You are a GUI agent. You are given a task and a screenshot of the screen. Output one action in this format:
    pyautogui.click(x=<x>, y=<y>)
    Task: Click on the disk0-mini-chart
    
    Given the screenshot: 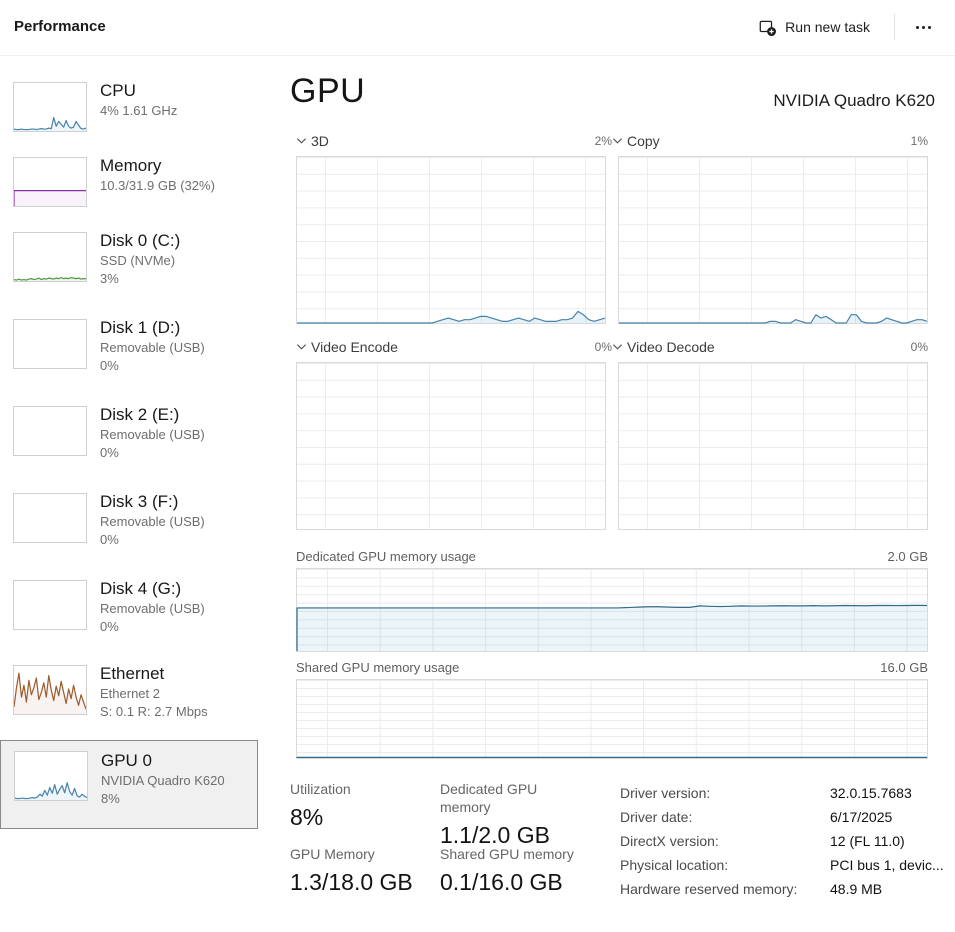 What is the action you would take?
    pyautogui.click(x=50, y=257)
    